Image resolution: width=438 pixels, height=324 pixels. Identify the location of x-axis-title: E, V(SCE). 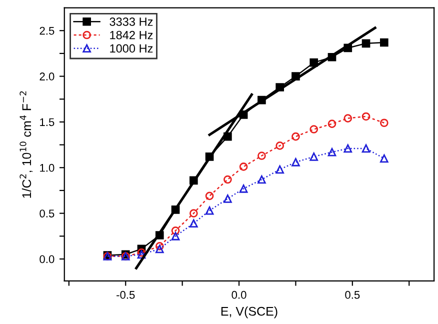
(249, 312).